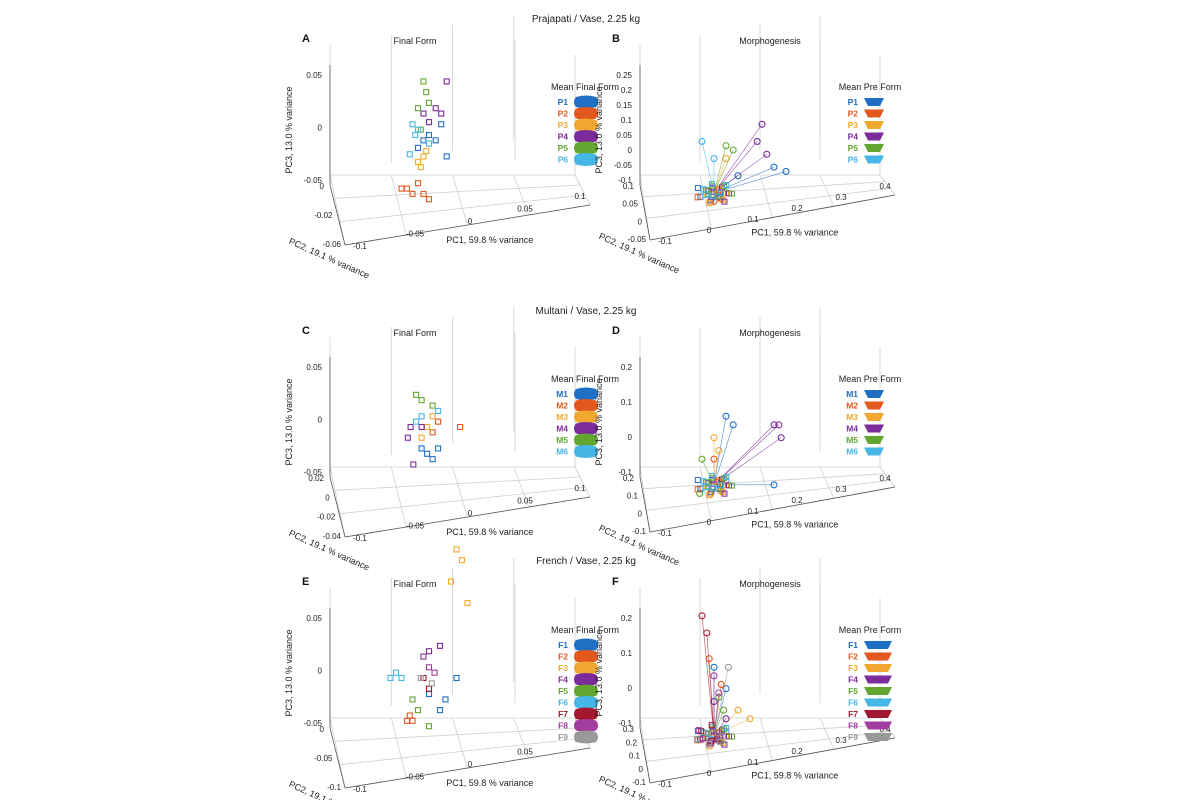  What do you see at coordinates (797, 500) in the screenshot?
I see `x-tick-label: 0.2` at bounding box center [797, 500].